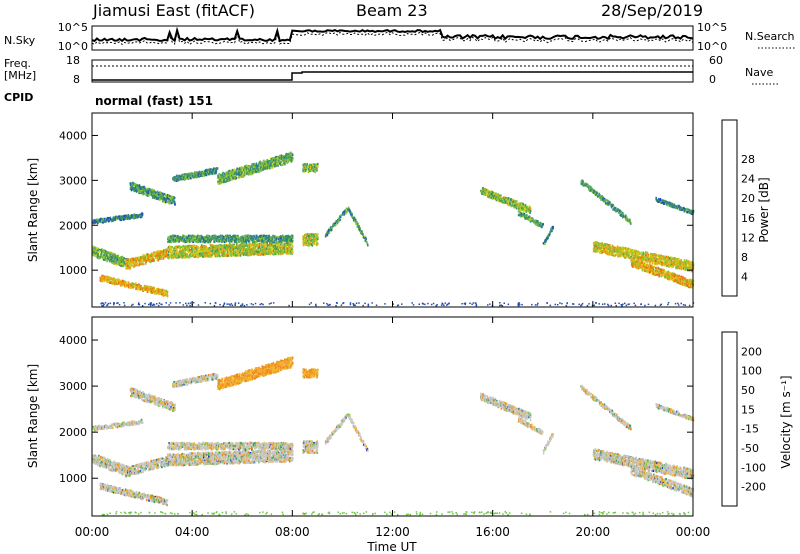 Image resolution: width=800 pixels, height=554 pixels. Describe the element at coordinates (712, 27) in the screenshot. I see `sky-tick-top-right: 10^5` at that location.